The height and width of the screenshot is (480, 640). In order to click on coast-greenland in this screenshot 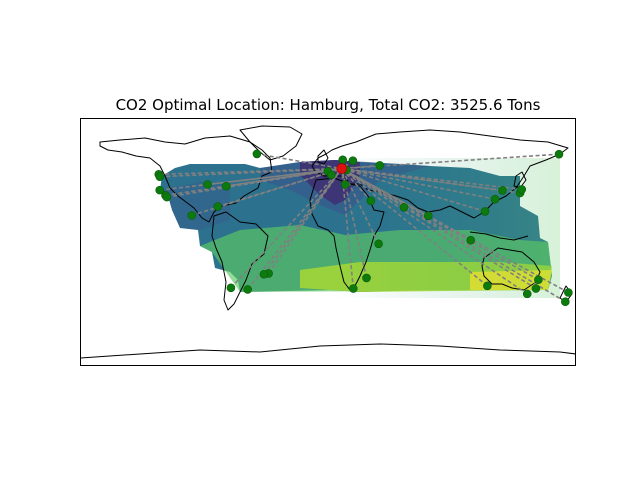, I will do `click(271, 143)`.